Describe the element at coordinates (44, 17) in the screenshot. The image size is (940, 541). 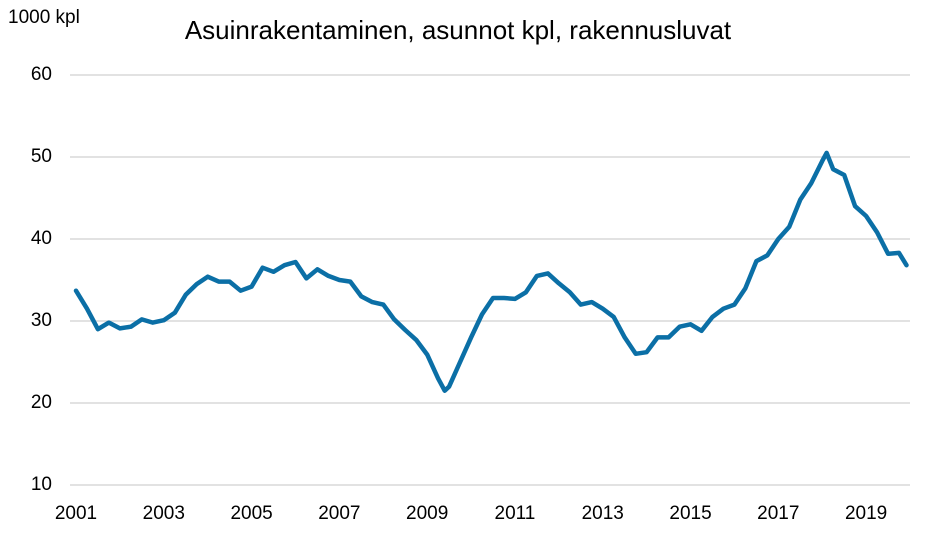
I see `y-axis-label: 1000 kpl` at that location.